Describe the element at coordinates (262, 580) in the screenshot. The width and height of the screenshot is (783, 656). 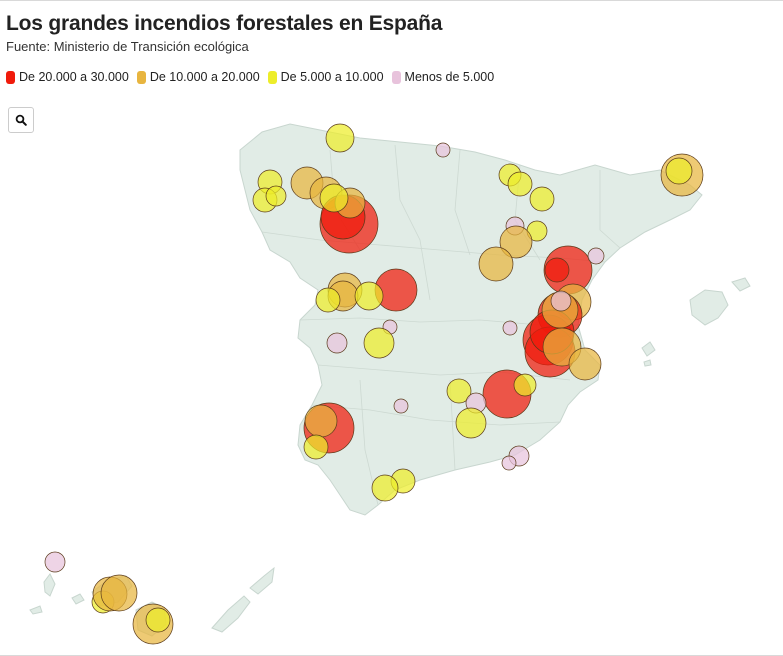
I see `lanzarote` at that location.